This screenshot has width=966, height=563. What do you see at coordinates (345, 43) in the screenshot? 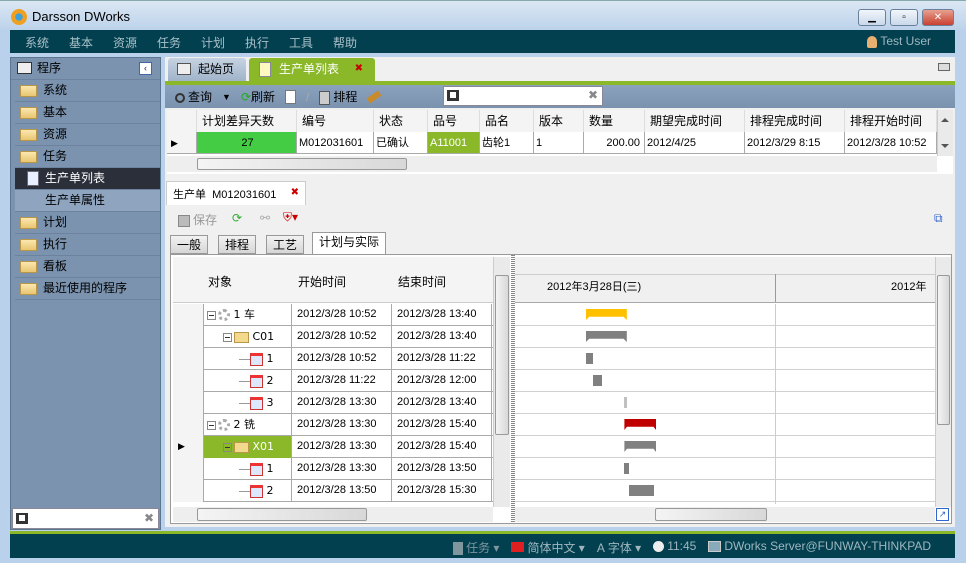
I see `menu-help: 帮助` at bounding box center [345, 43].